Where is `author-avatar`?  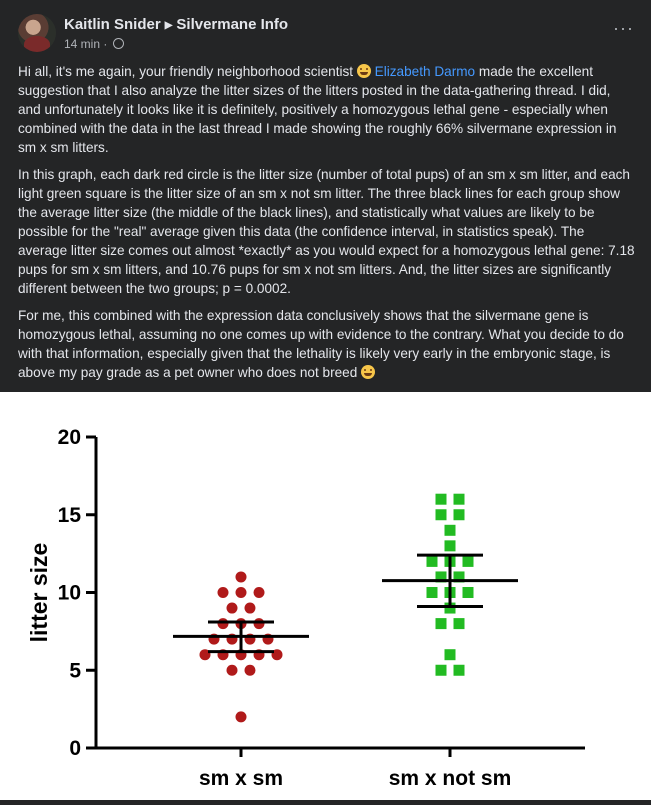
author-avatar is located at coordinates (37, 33).